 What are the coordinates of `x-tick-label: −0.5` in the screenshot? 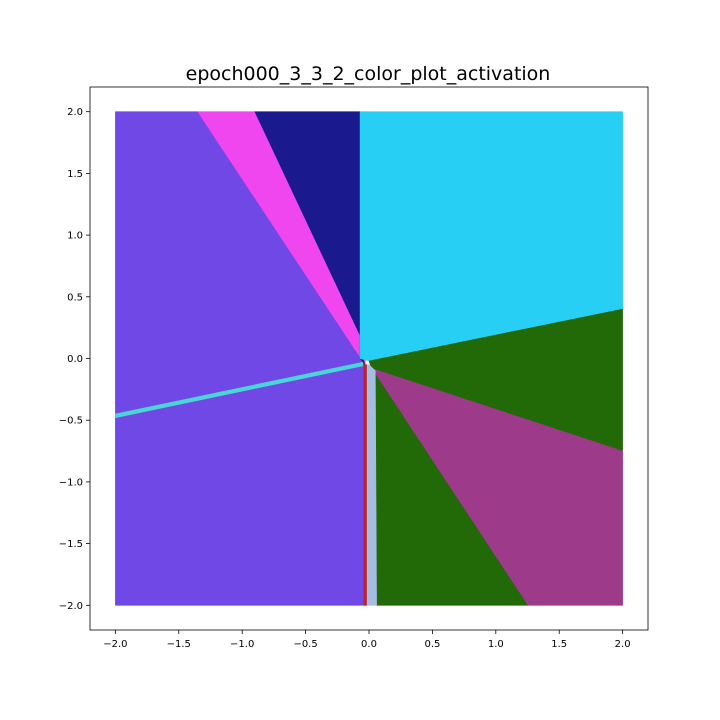 It's located at (305, 644).